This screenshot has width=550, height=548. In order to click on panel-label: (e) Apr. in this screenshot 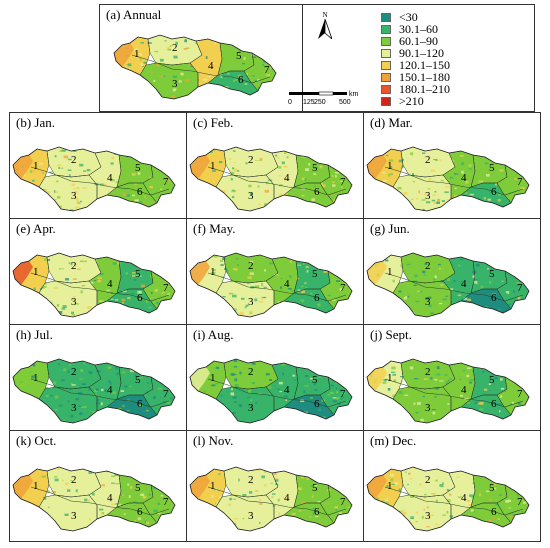, I will do `click(36, 228)`.